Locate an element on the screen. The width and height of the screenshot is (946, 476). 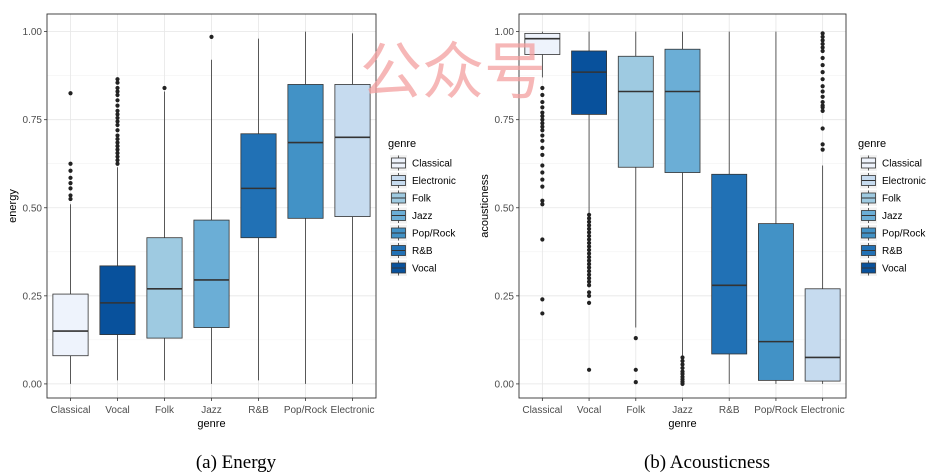
p1-legend-label: R&B is located at coordinates (422, 251).